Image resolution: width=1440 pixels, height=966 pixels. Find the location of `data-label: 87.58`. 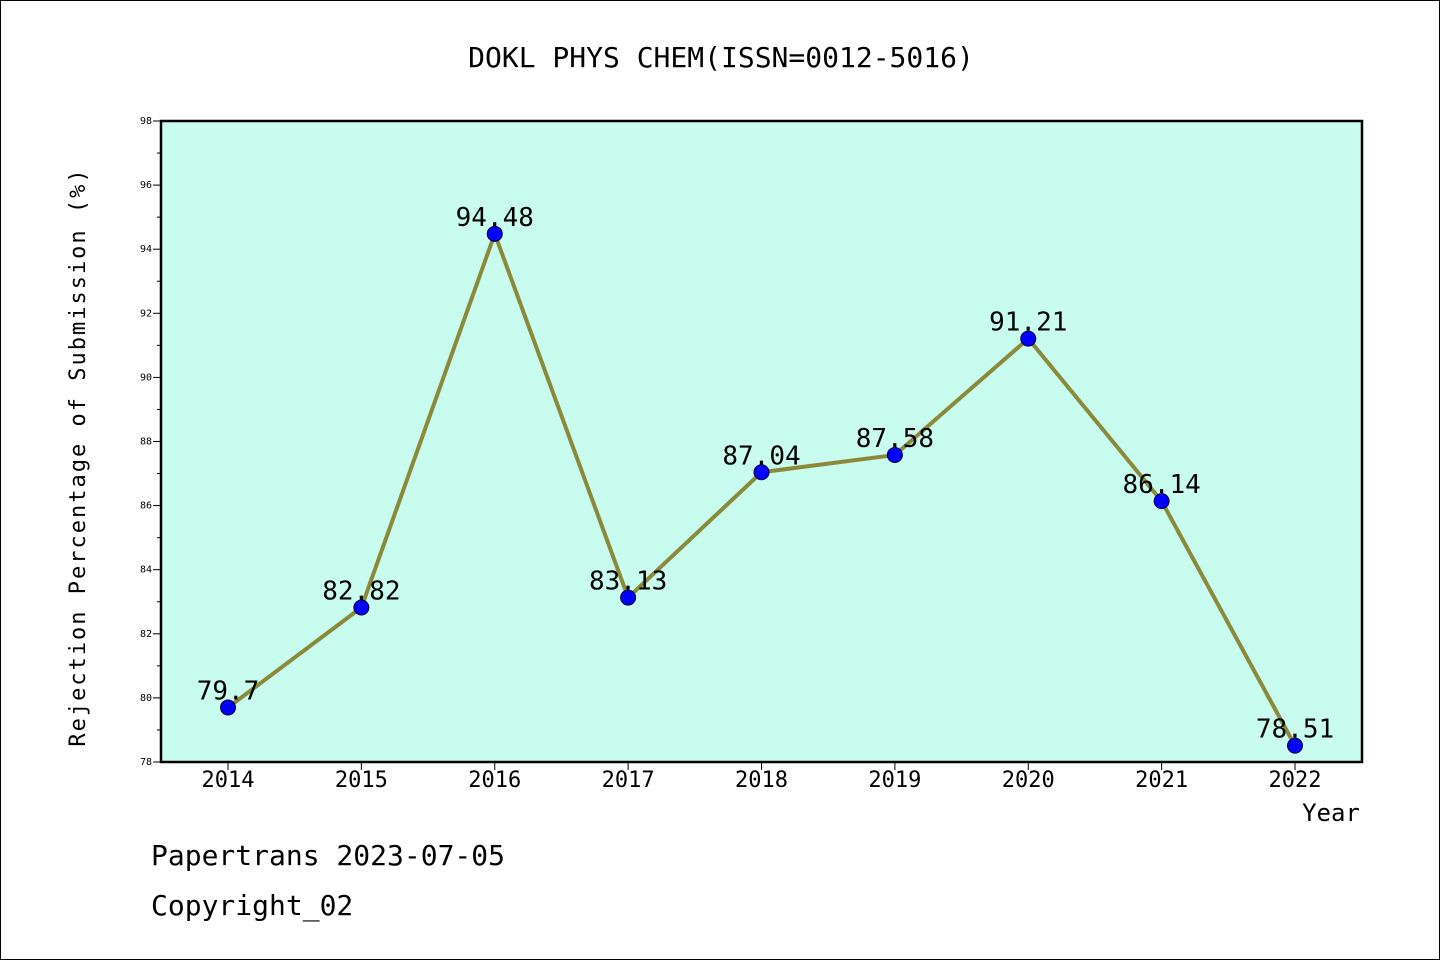

data-label: 87.58 is located at coordinates (895, 439).